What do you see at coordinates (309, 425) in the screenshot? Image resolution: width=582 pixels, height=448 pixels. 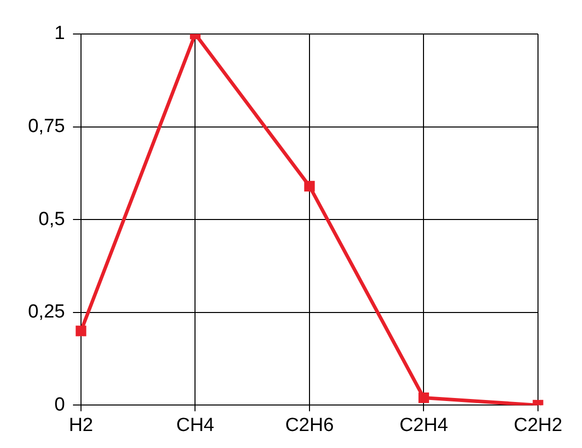 I see `x-tick-label: C2H6` at bounding box center [309, 425].